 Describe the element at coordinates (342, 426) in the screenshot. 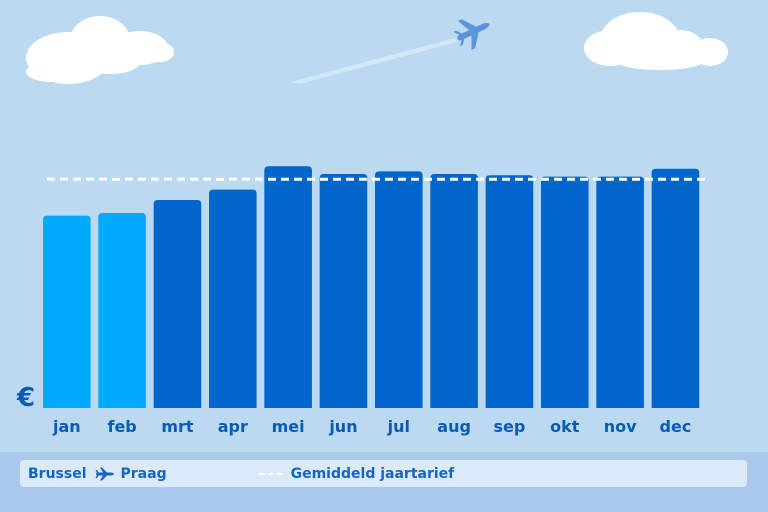

I see `x-tick-label-jun: jun` at that location.